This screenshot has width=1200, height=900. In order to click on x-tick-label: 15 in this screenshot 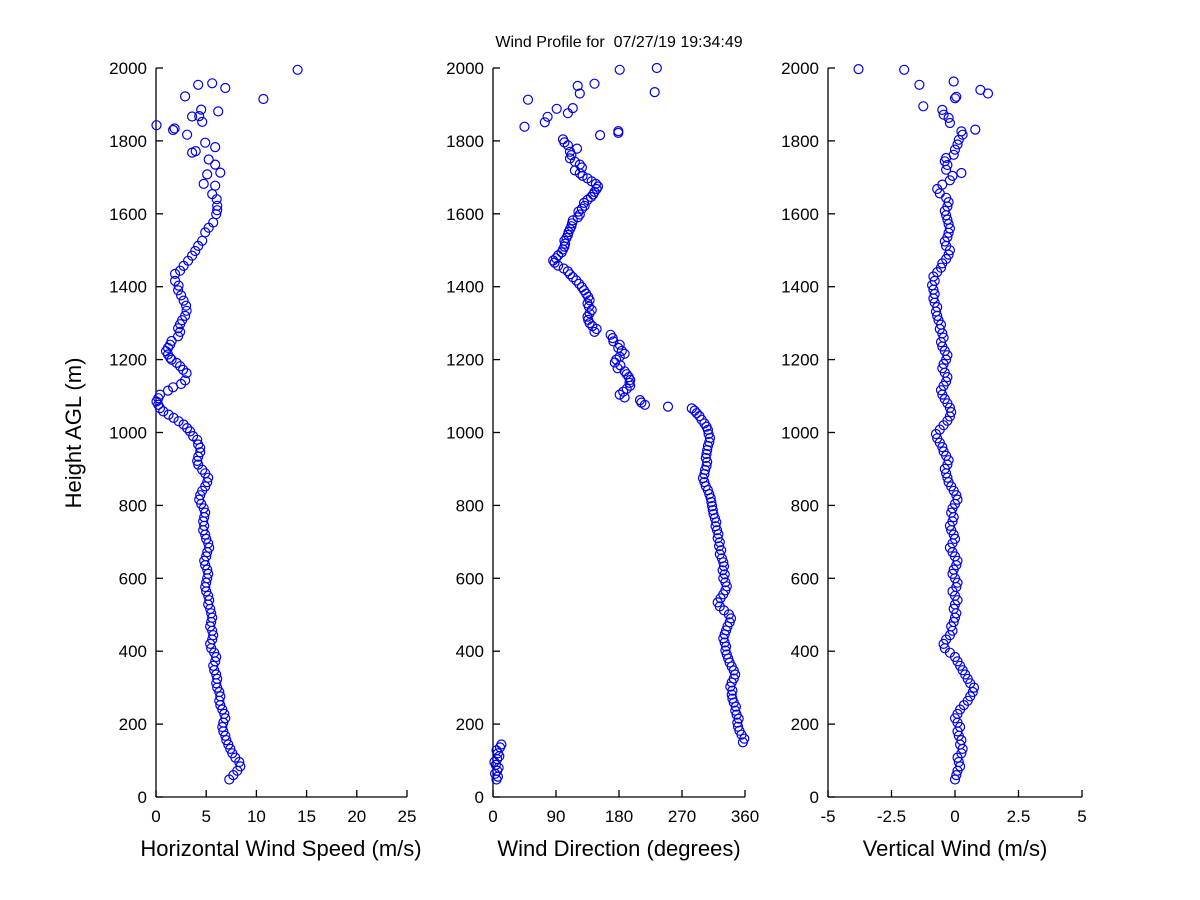, I will do `click(306, 816)`.